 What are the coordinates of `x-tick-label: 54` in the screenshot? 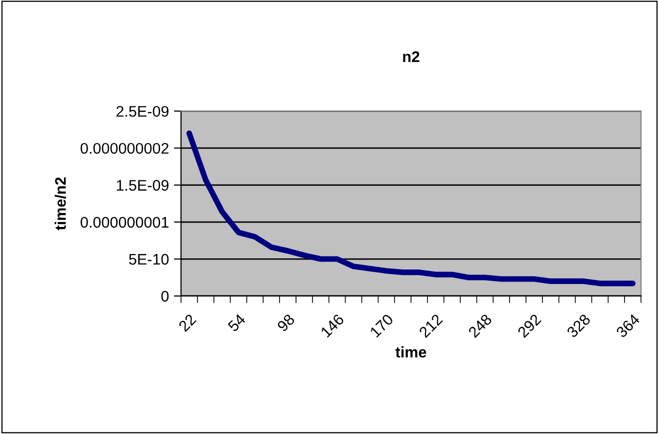 It's located at (236, 322).